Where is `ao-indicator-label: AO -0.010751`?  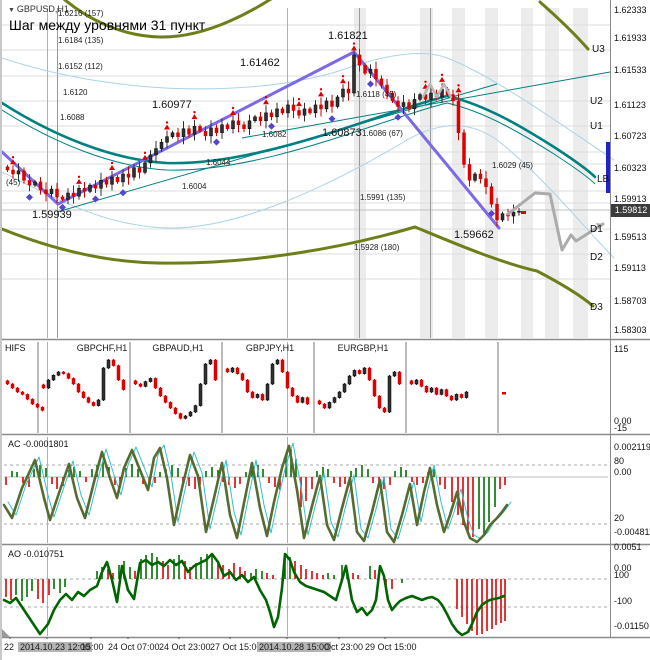 ao-indicator-label: AO -0.010751 is located at coordinates (36, 554).